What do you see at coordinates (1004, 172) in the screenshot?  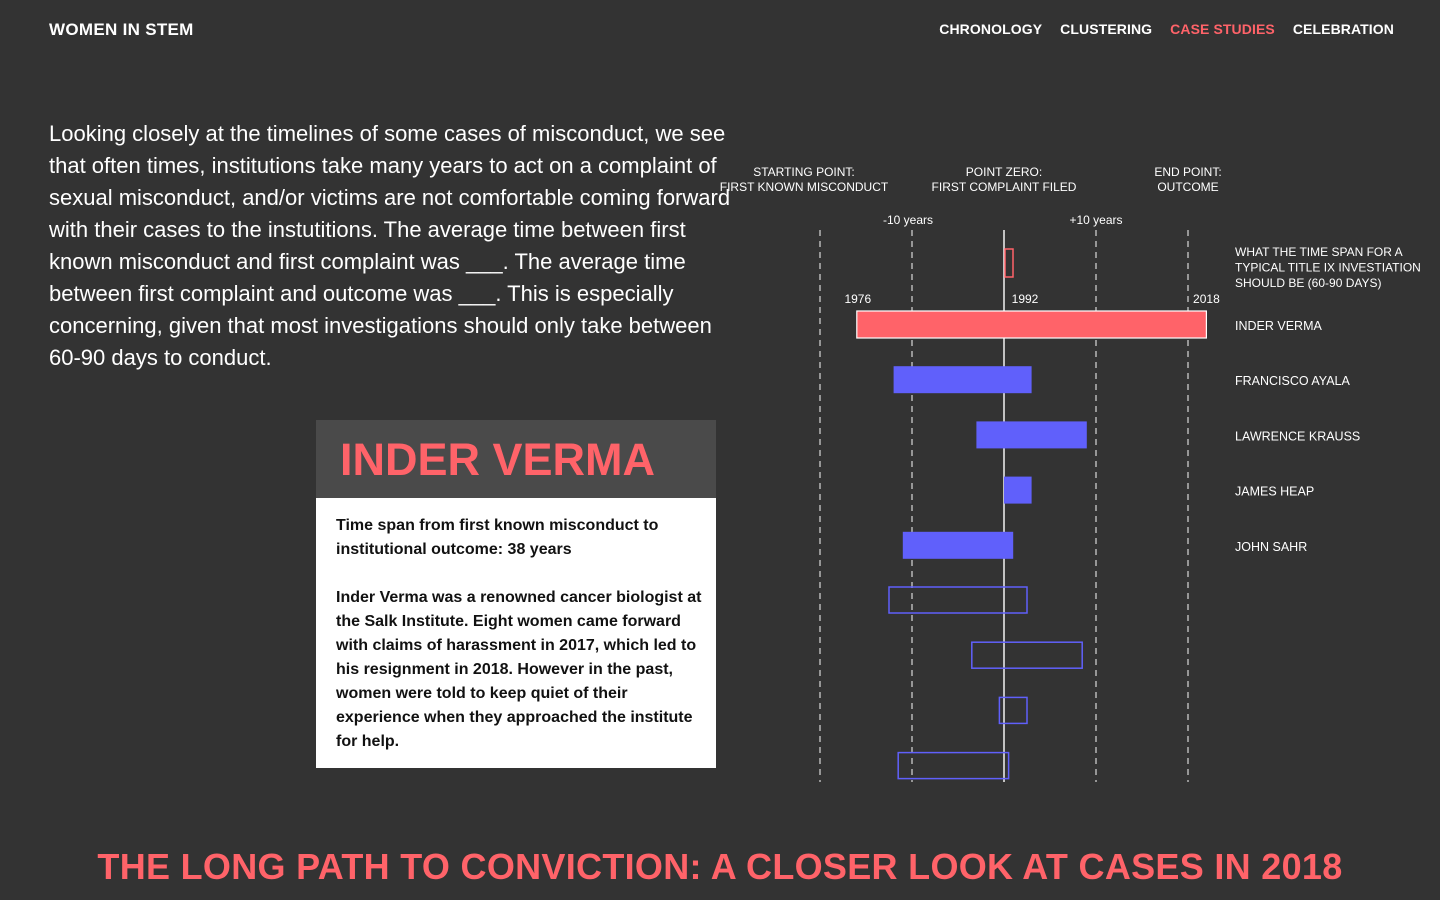 I see `column-header-label: POINT ZERO:` at bounding box center [1004, 172].